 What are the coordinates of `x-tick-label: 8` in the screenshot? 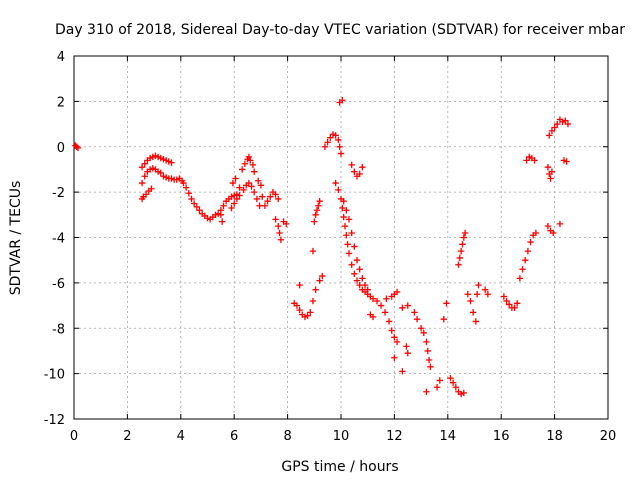 It's located at (287, 436).